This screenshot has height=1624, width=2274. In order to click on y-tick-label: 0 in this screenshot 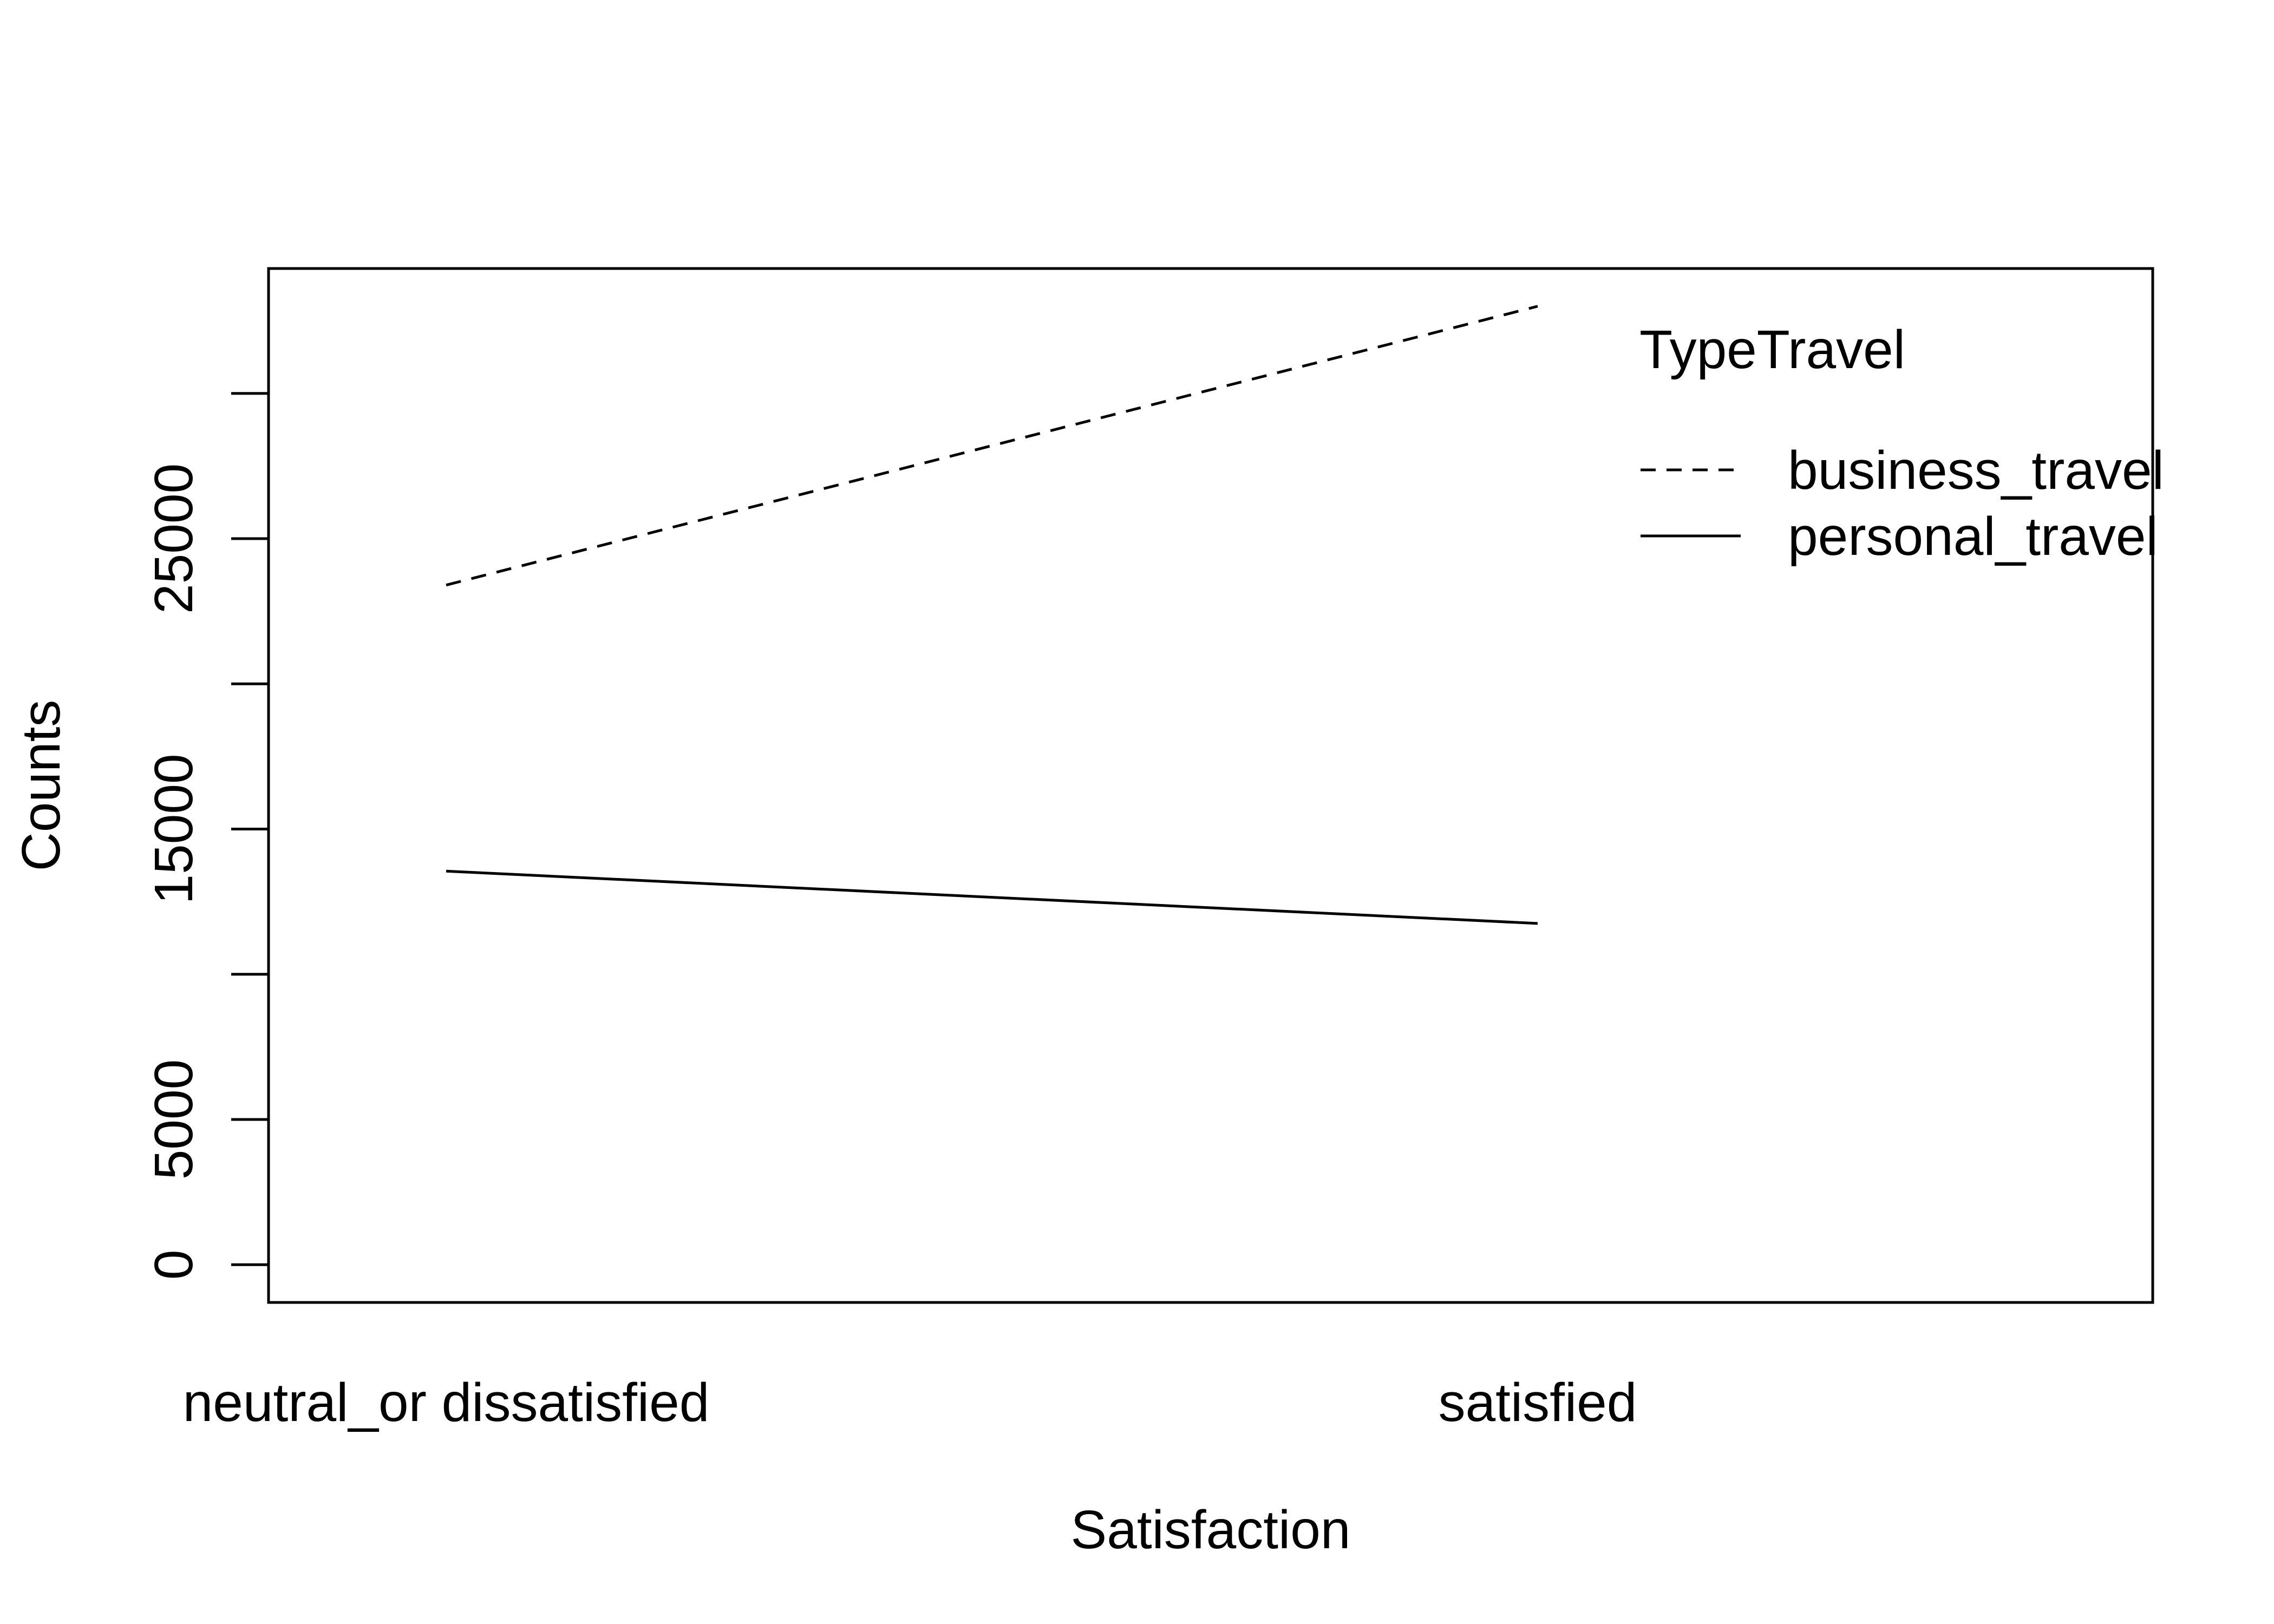, I will do `click(174, 1264)`.